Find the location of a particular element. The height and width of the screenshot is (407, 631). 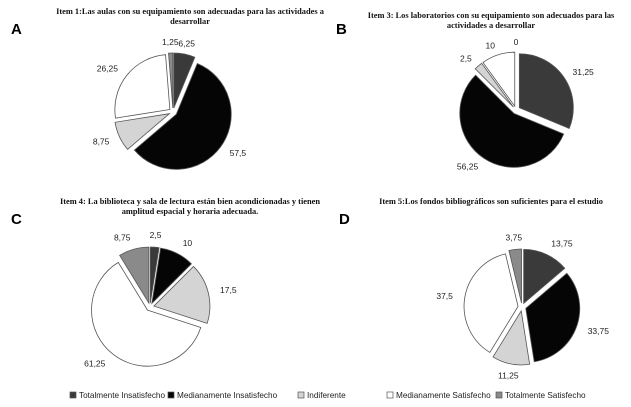

data-label-medianamente-insatisfecho: 57,5 is located at coordinates (238, 153).